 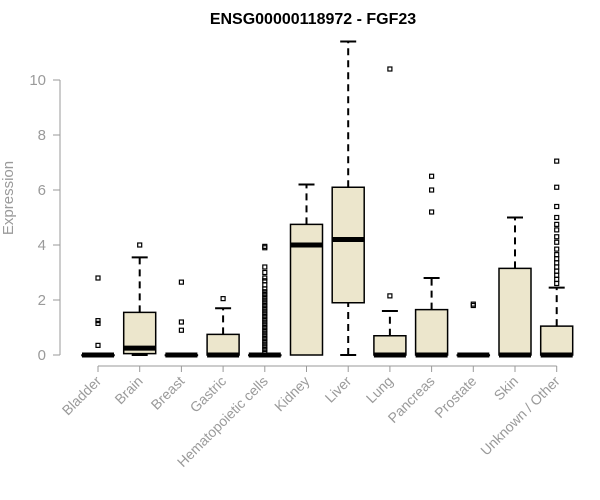 I want to click on y-axis-label: Expression, so click(x=8, y=198).